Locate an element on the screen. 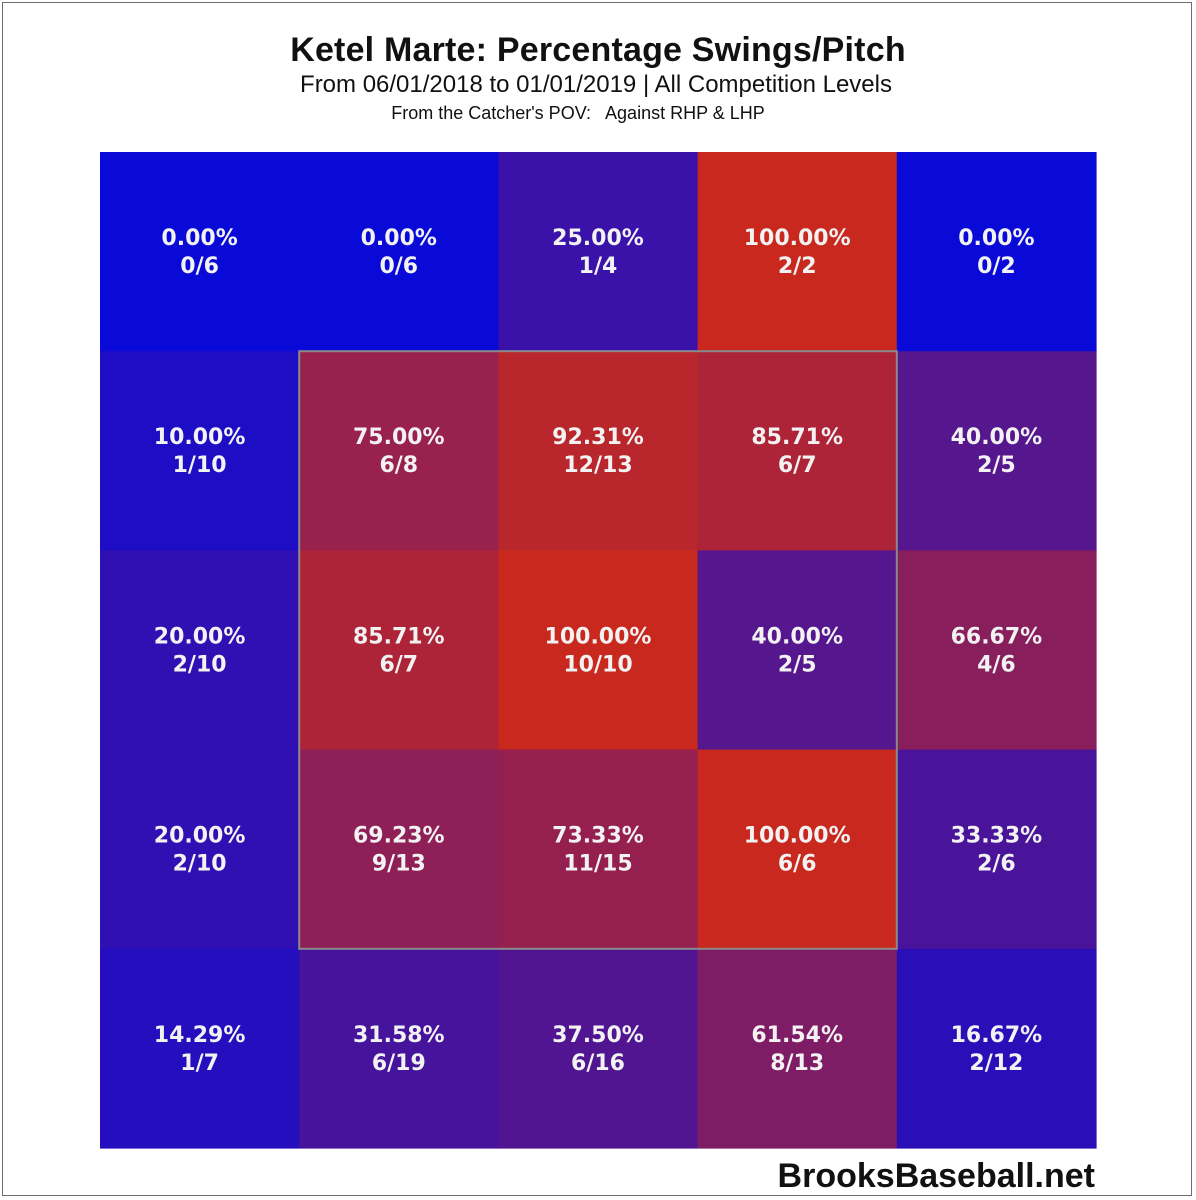  zone-cell-r2-c4: 85.71% 6/7 is located at coordinates (797, 451).